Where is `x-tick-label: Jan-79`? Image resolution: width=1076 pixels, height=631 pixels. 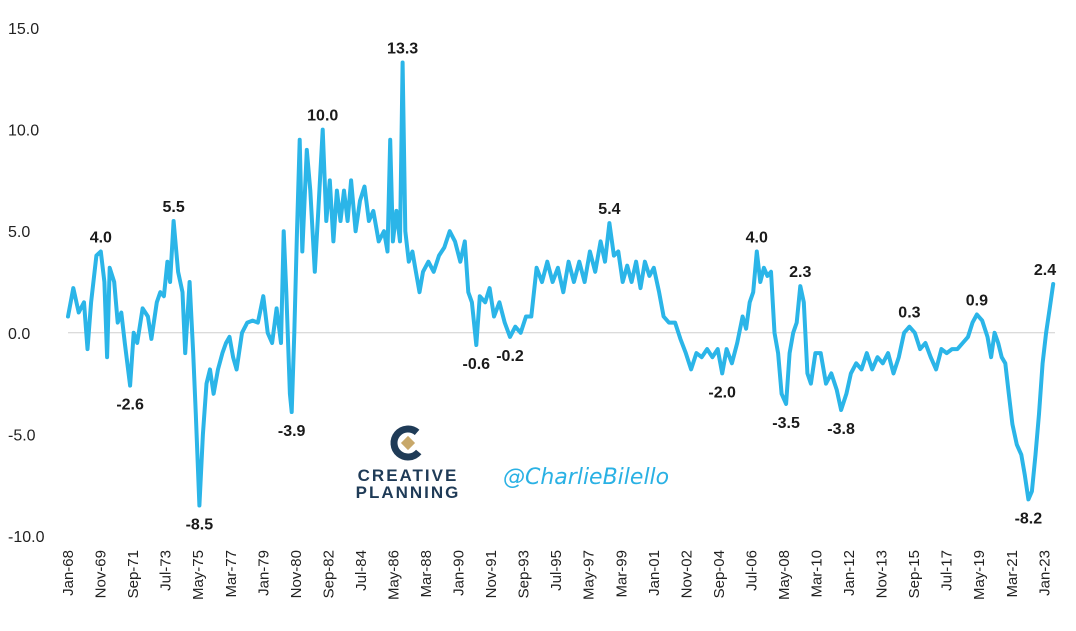
x-tick-label: Jan-79 is located at coordinates (263, 573).